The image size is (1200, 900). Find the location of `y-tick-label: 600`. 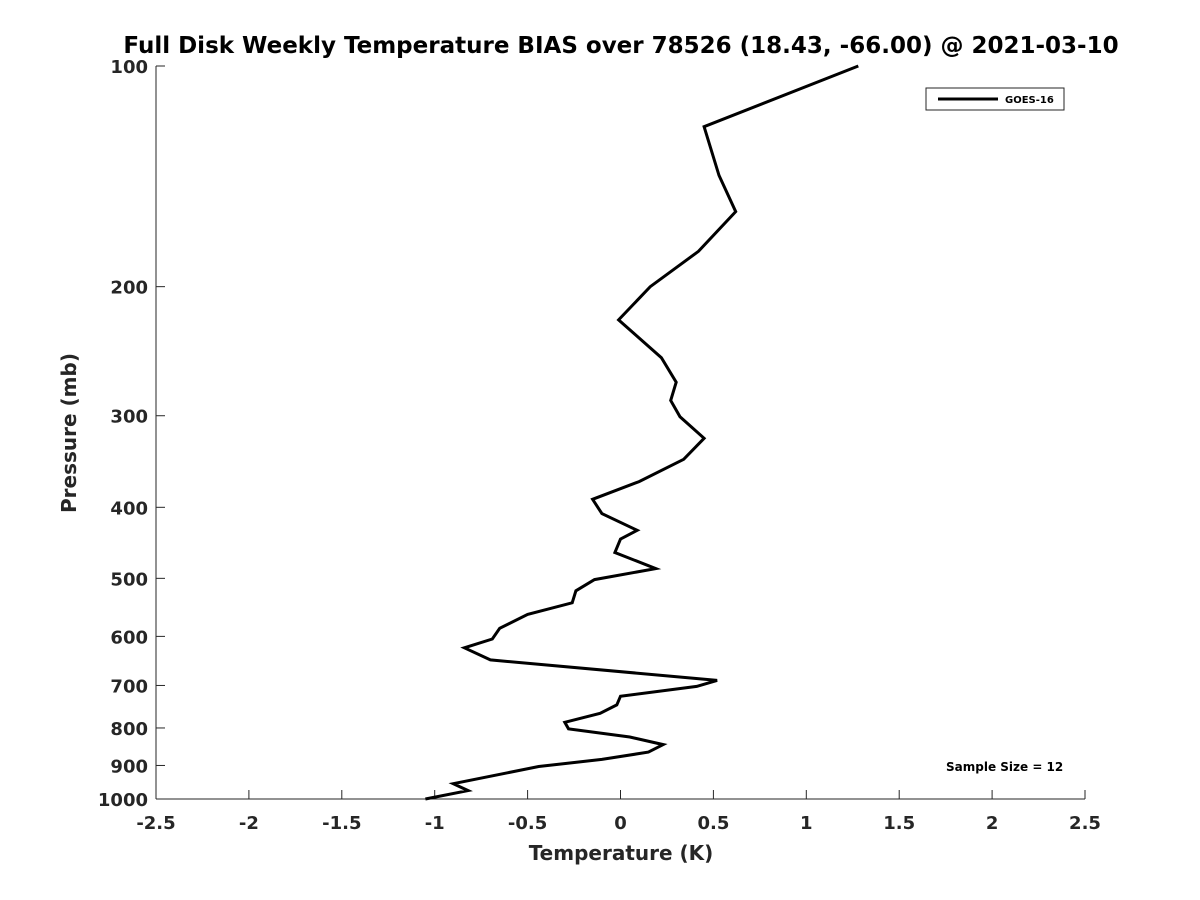

y-tick-label: 600 is located at coordinates (129, 637).